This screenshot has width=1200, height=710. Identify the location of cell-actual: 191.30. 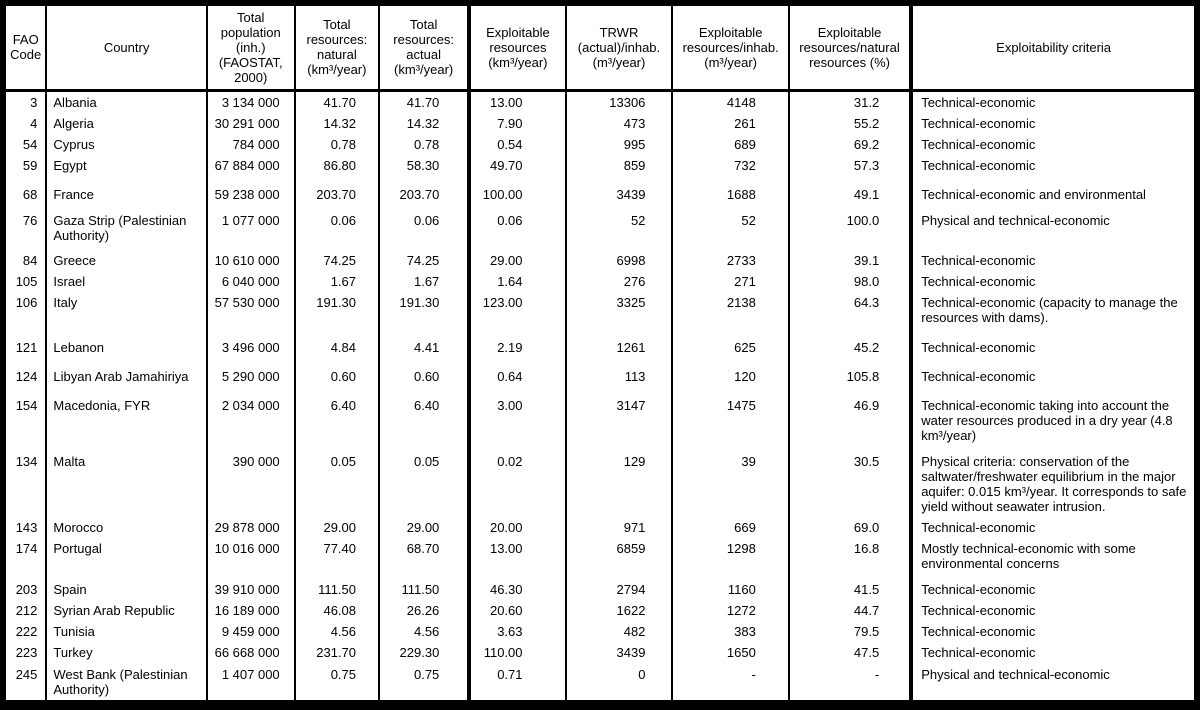
(424, 310).